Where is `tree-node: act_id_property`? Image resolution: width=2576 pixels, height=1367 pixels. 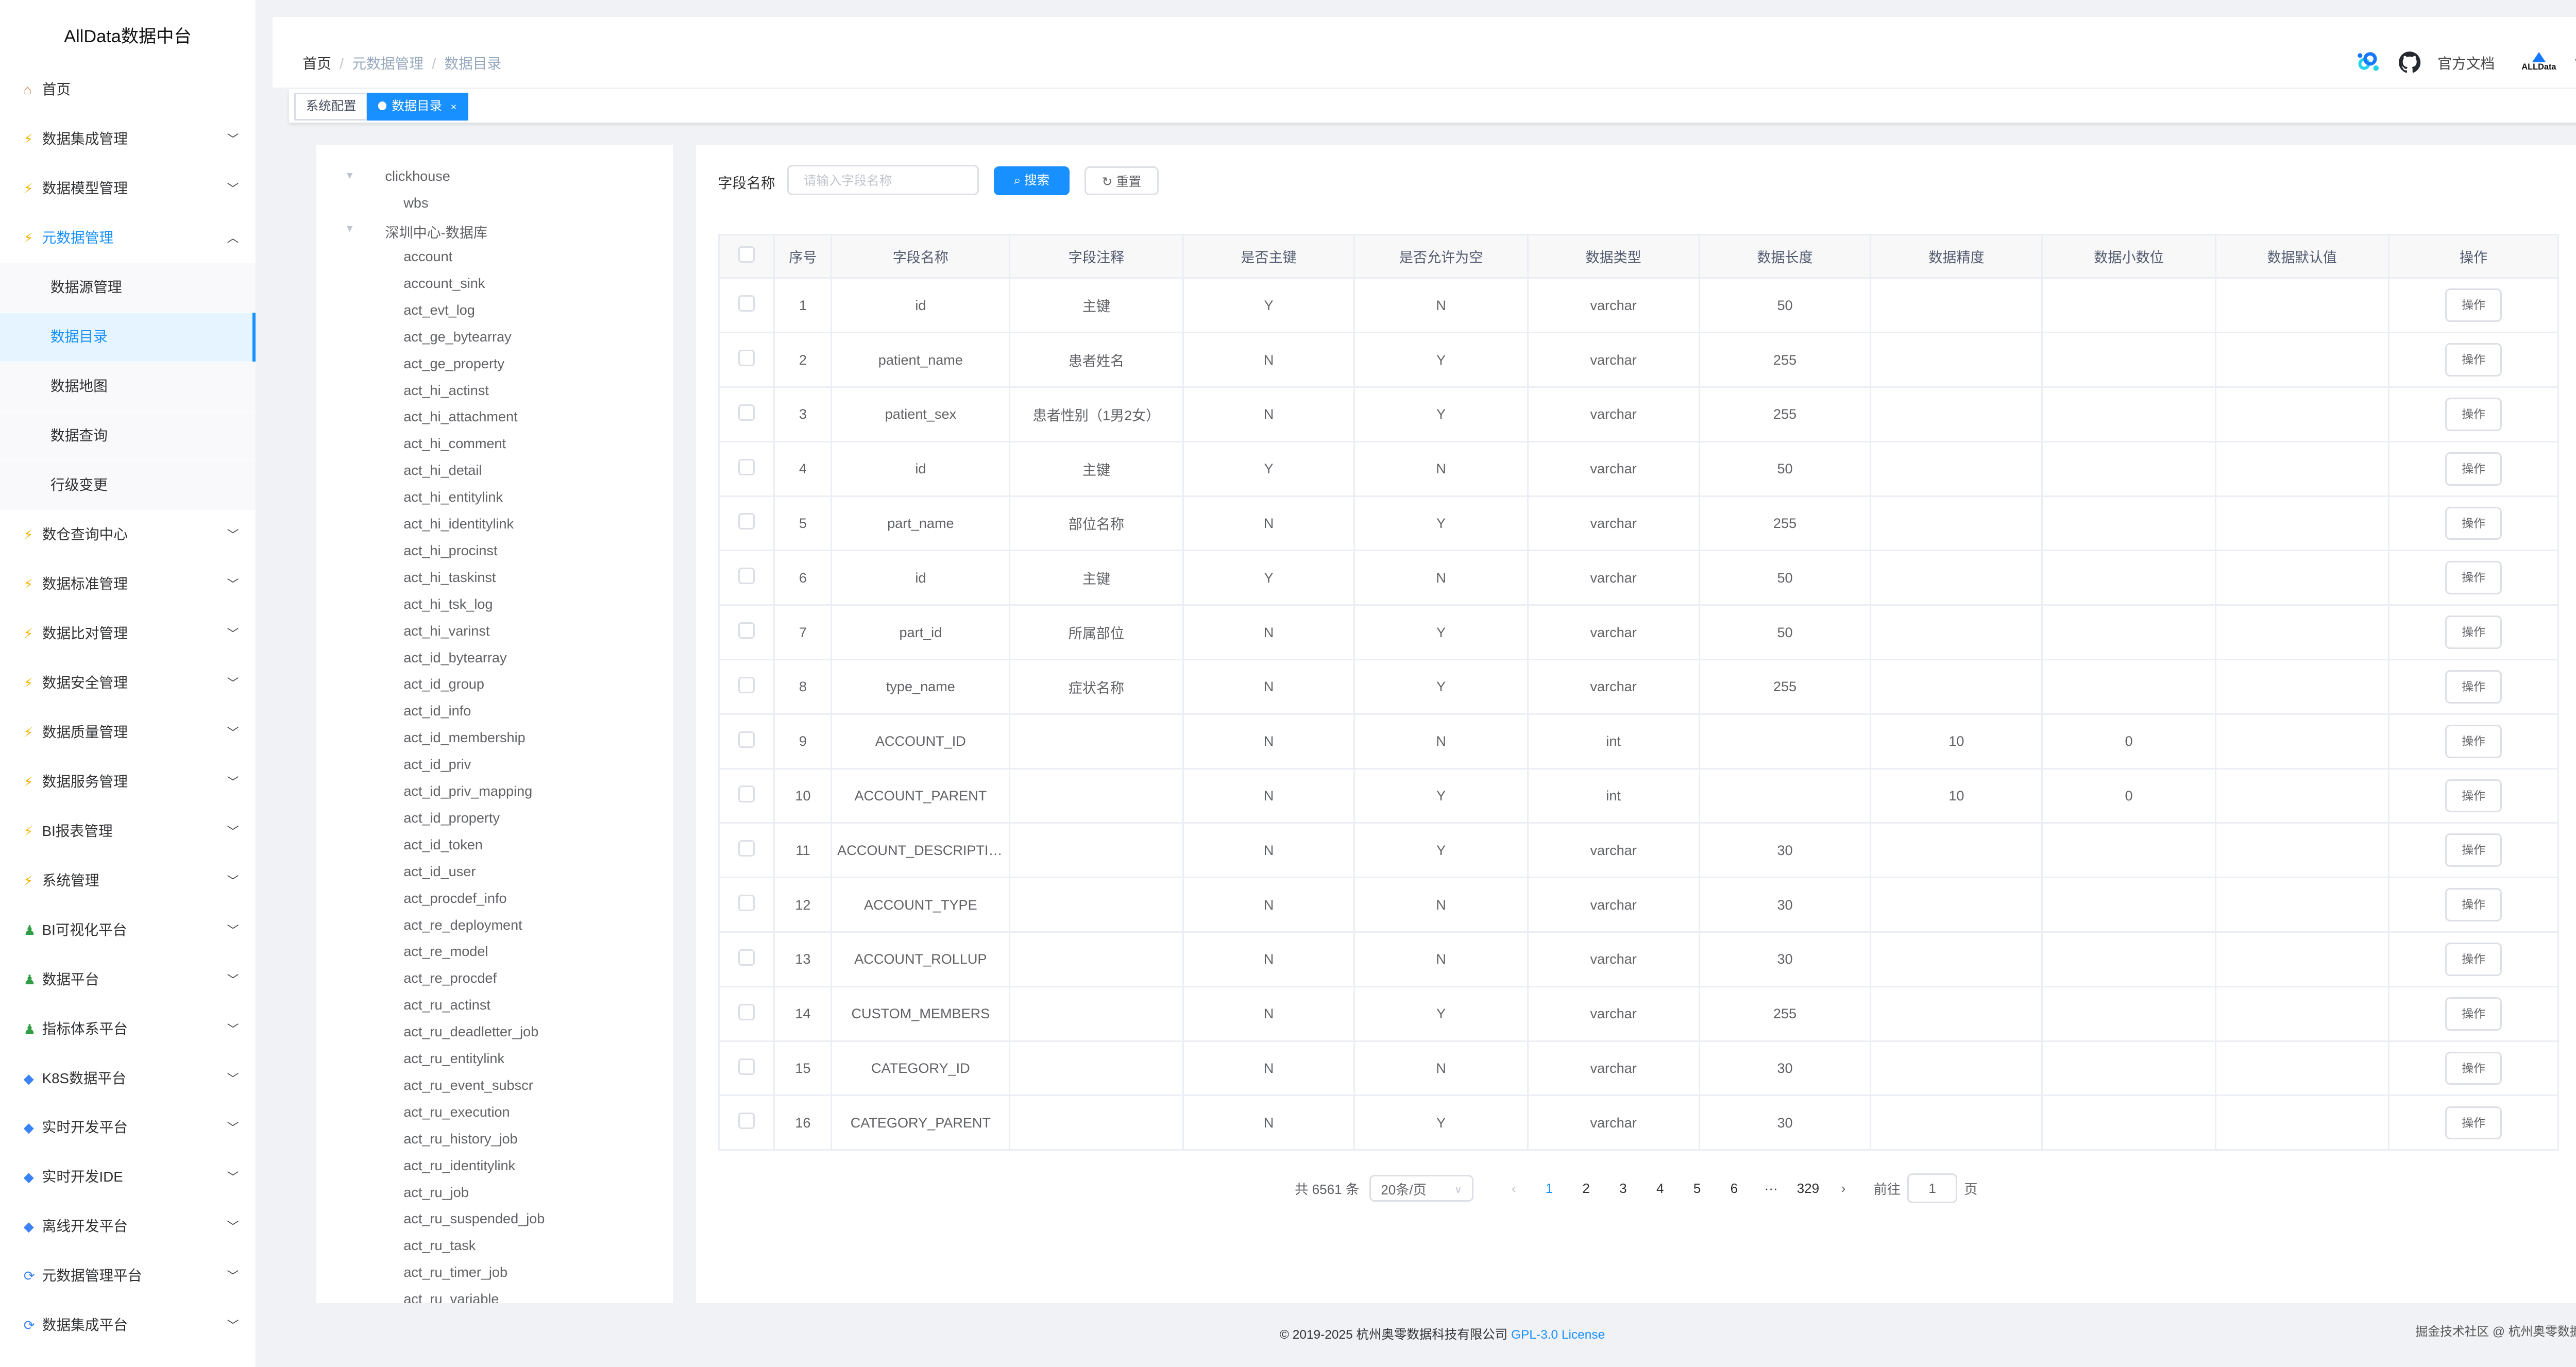 tree-node: act_id_property is located at coordinates (452, 818).